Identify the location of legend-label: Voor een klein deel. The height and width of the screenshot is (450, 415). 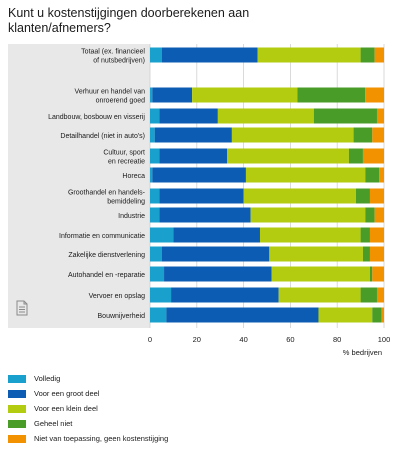
(66, 408).